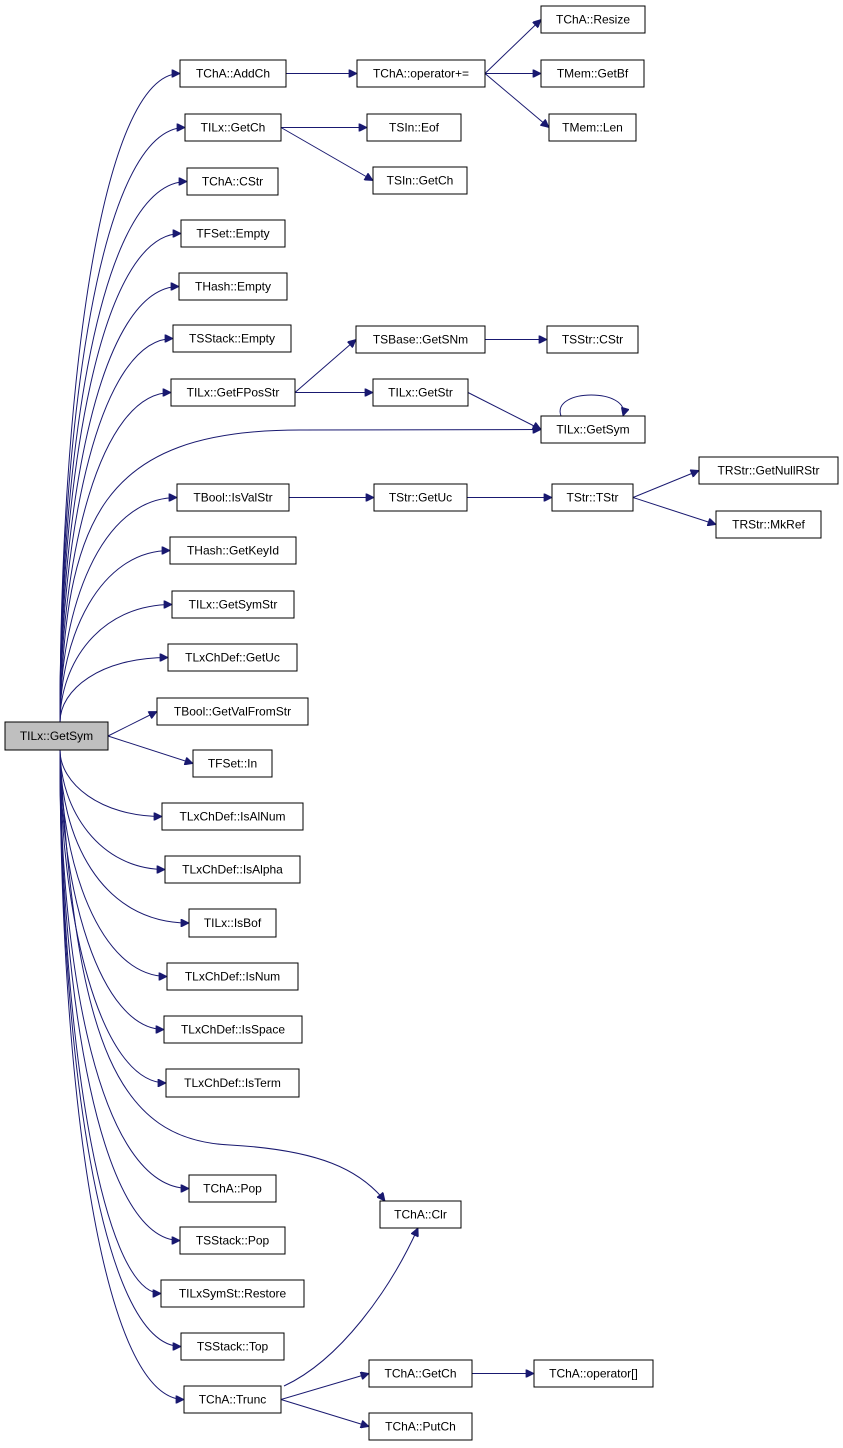 The image size is (843, 1448). What do you see at coordinates (233, 128) in the screenshot?
I see `node-label: TILx::GetCh` at bounding box center [233, 128].